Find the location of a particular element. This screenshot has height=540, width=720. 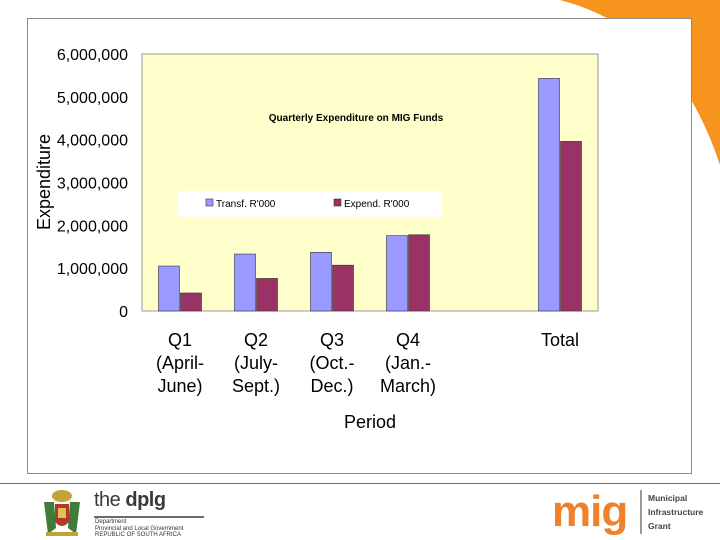

x-axis-title: Period is located at coordinates (370, 422).